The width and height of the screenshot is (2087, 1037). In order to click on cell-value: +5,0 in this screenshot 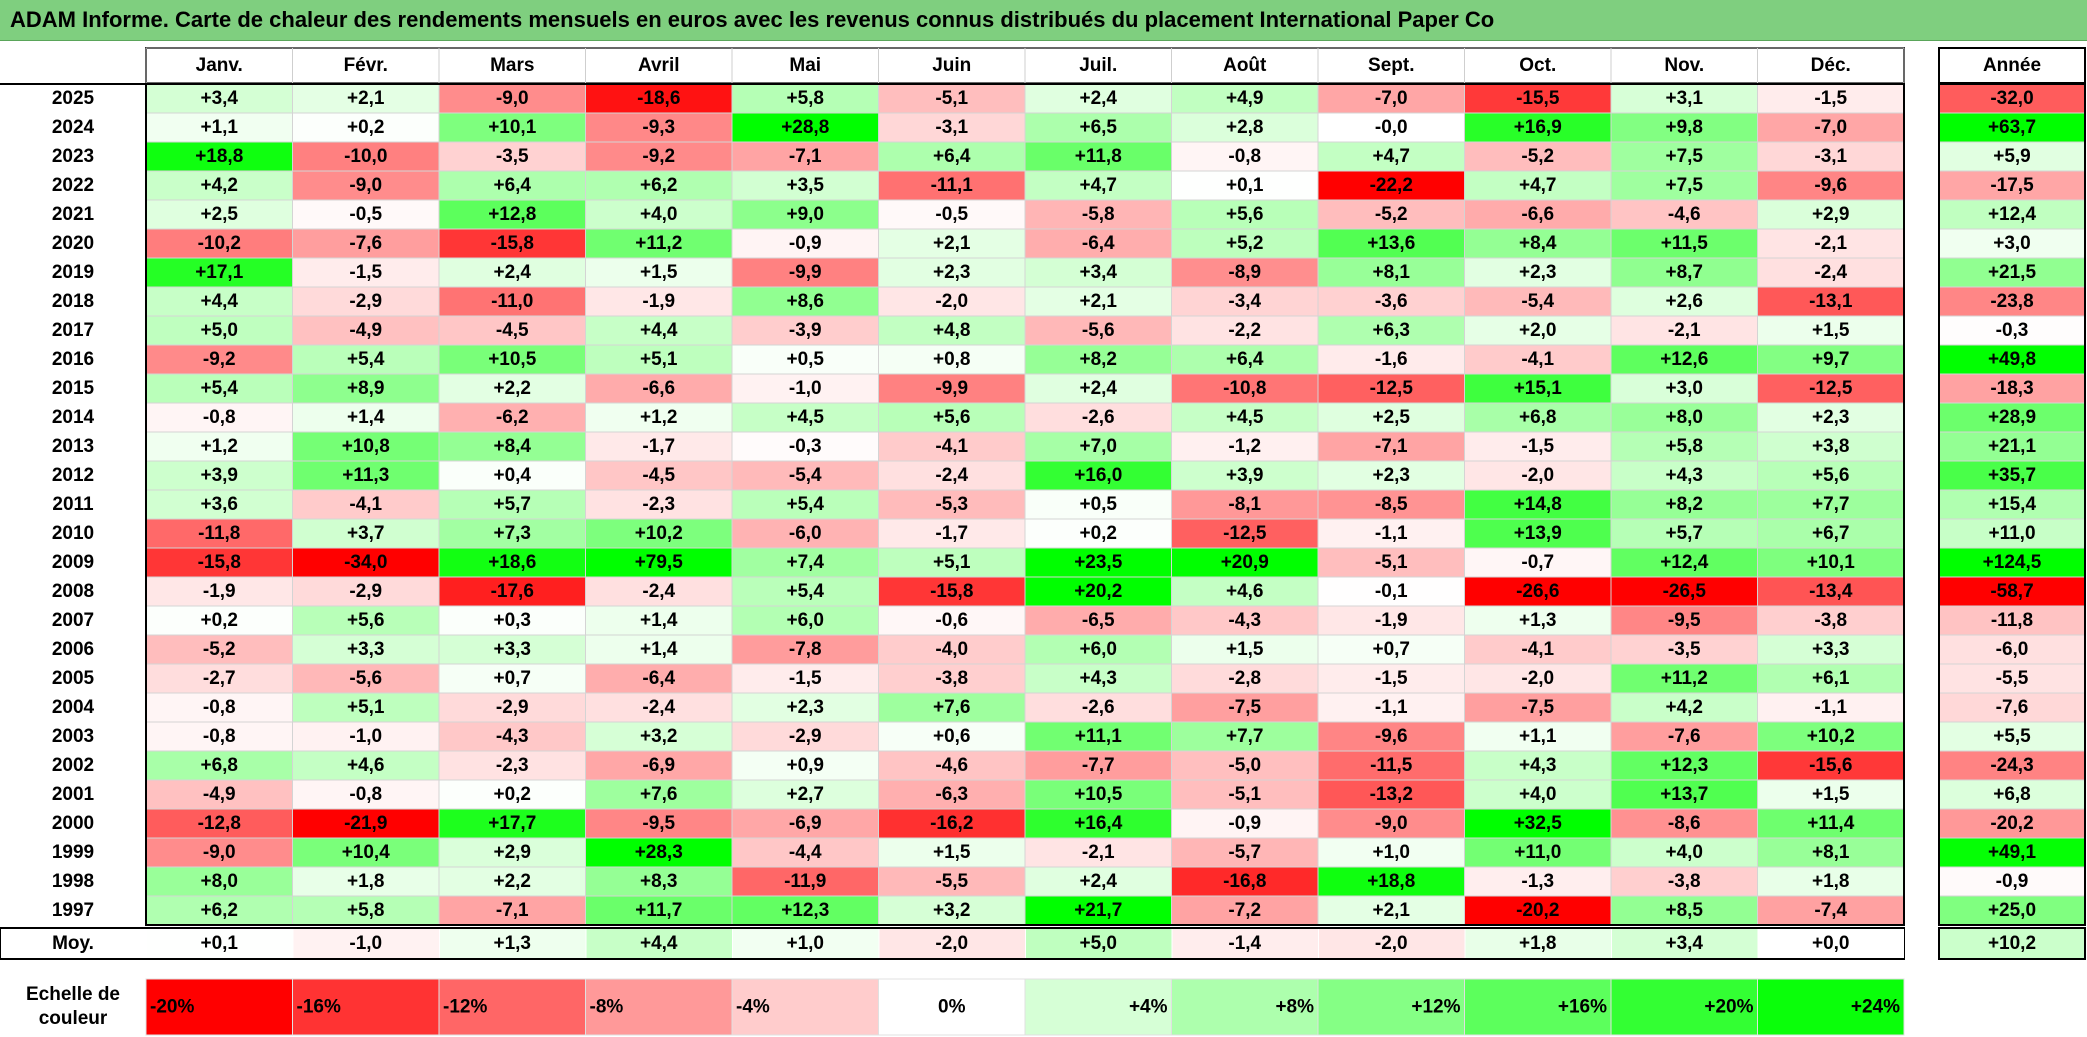, I will do `click(219, 330)`.